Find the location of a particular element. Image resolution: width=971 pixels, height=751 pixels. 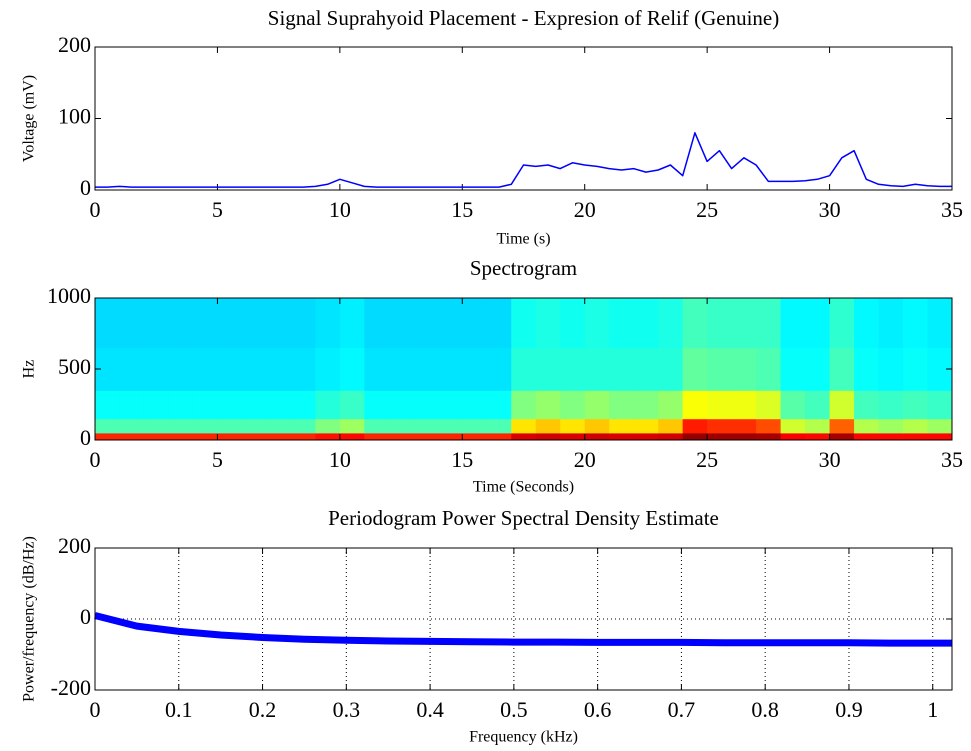

y-tick-label: 200 is located at coordinates (74, 44).